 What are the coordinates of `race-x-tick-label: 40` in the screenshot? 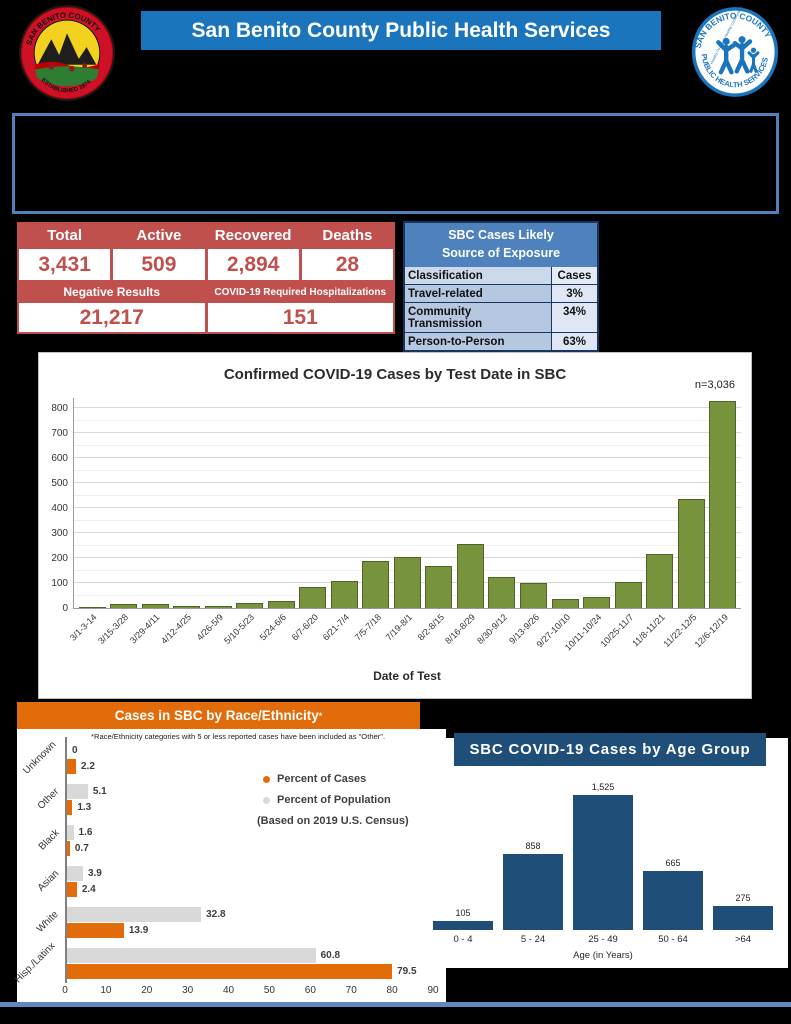 It's located at (228, 990).